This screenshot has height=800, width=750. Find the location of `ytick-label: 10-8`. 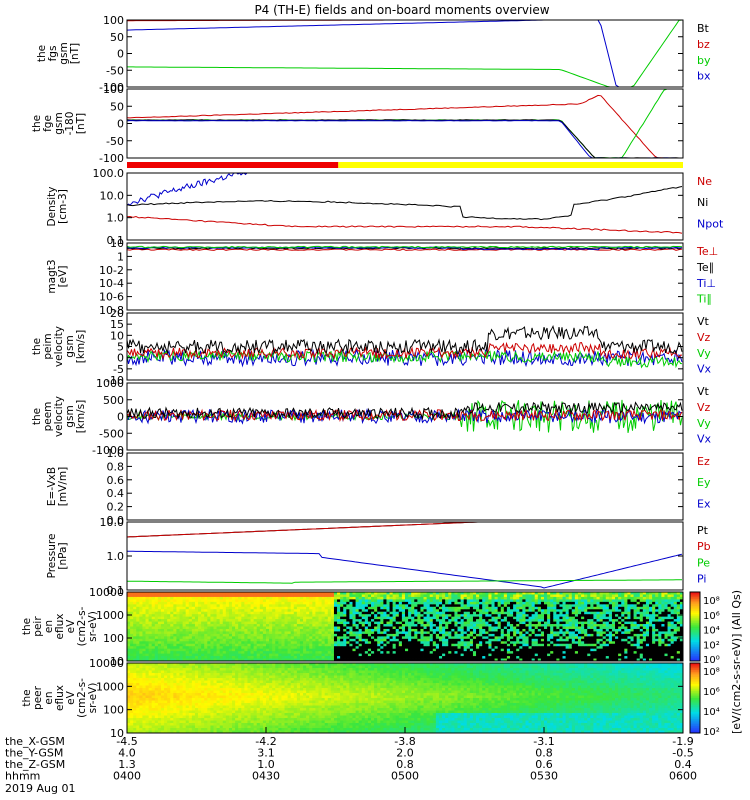

ytick-label: 10-8 is located at coordinates (111, 310).